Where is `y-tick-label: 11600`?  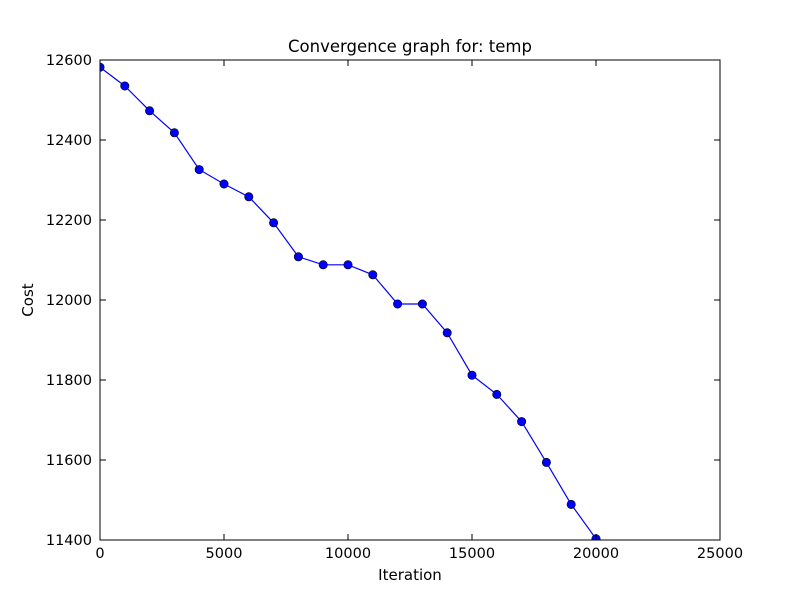 y-tick-label: 11600 is located at coordinates (69, 461).